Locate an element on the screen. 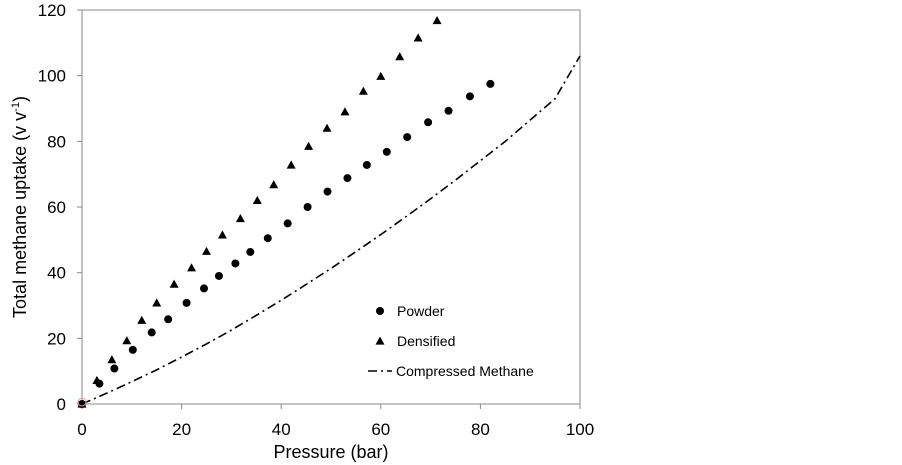 This screenshot has width=902, height=465. legend-label: Powder is located at coordinates (421, 311).